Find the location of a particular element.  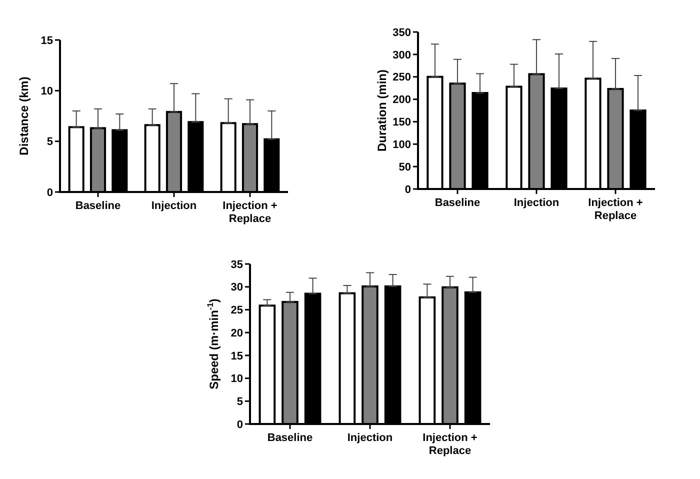

y-tick-label: 200 is located at coordinates (401, 100).